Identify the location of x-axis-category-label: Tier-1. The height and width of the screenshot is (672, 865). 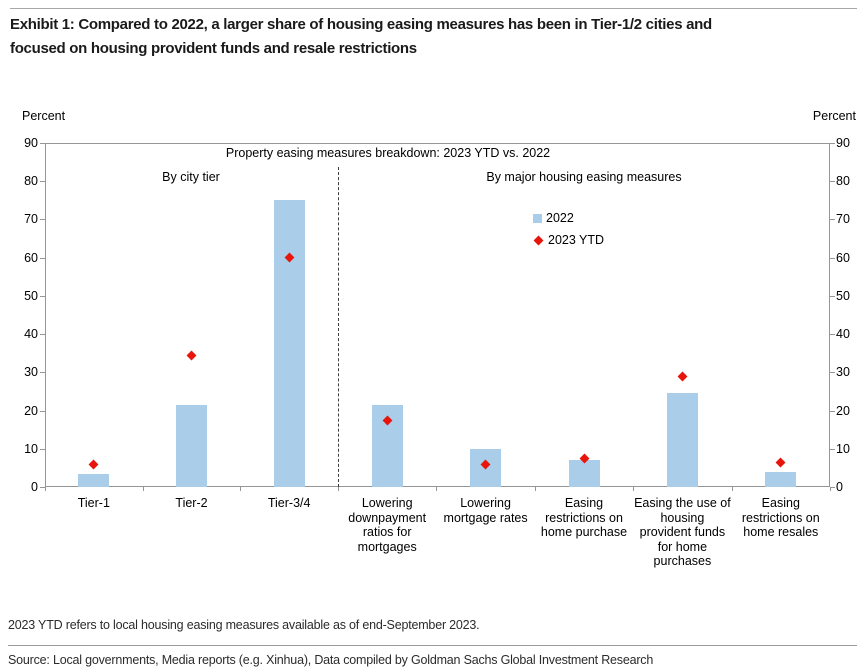
(93, 503).